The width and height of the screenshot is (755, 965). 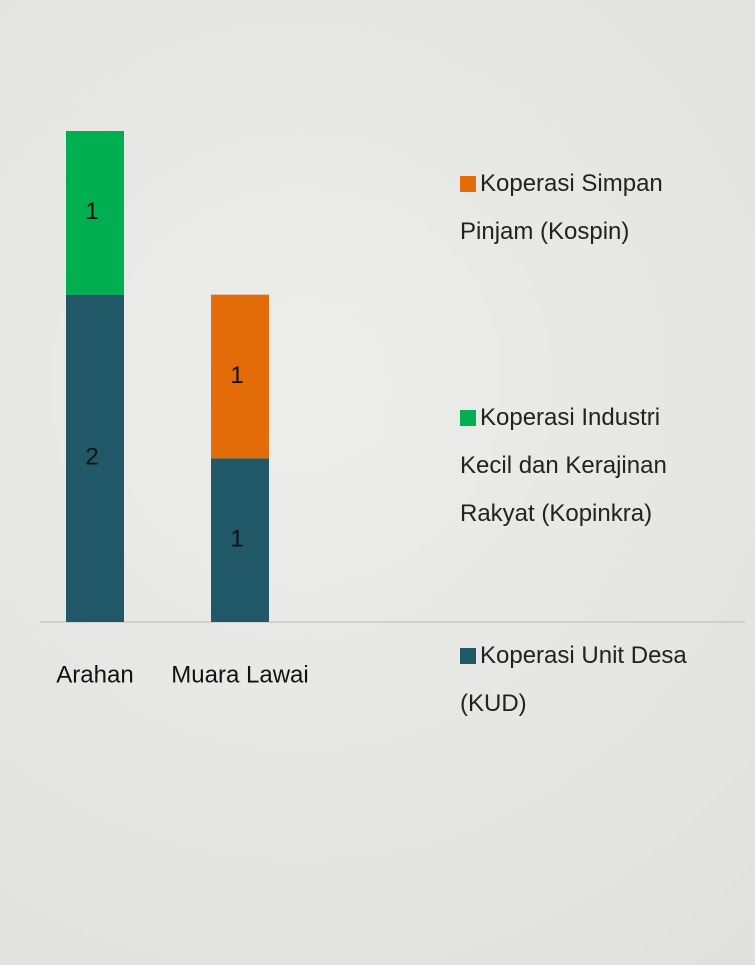 I want to click on legend-label: Koperasi Unit Desa (KUD), so click(x=573, y=679).